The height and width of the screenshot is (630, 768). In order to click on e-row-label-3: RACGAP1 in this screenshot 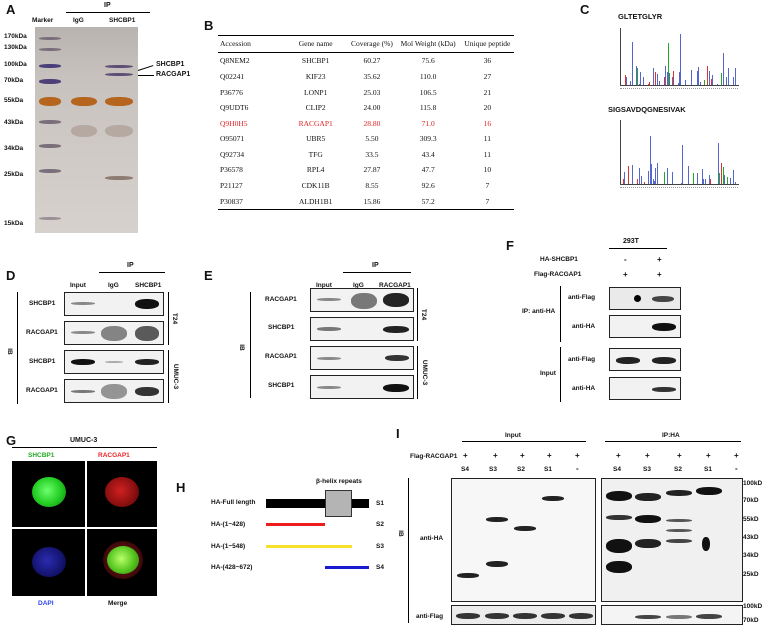, I will do `click(281, 356)`.